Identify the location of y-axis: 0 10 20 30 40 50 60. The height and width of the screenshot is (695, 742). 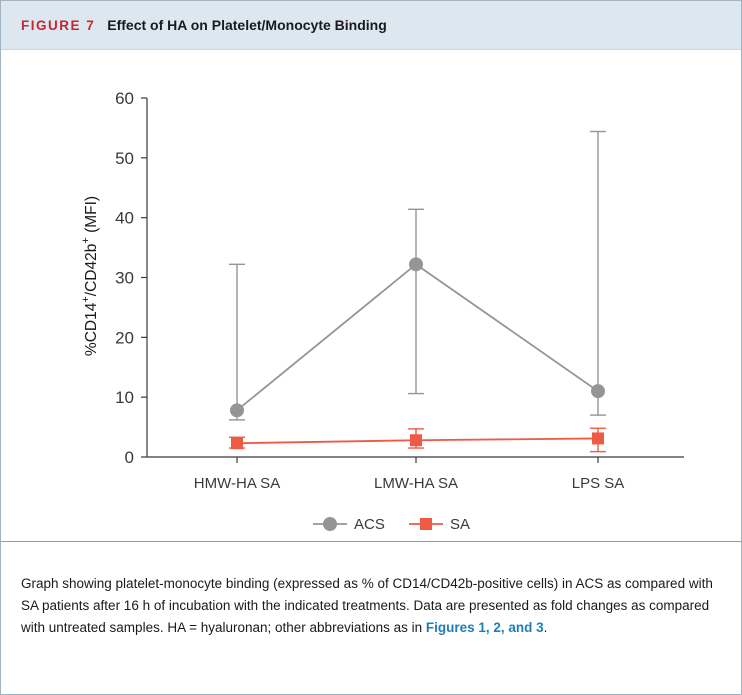
(131, 278).